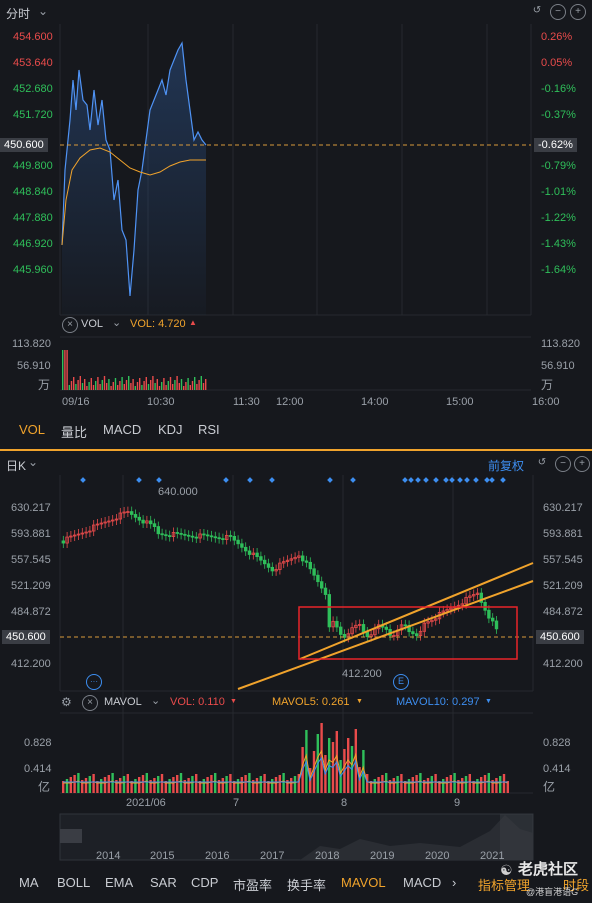 This screenshot has height=903, width=592. Describe the element at coordinates (33, 63) in the screenshot. I see `price-label: 453.640` at that location.